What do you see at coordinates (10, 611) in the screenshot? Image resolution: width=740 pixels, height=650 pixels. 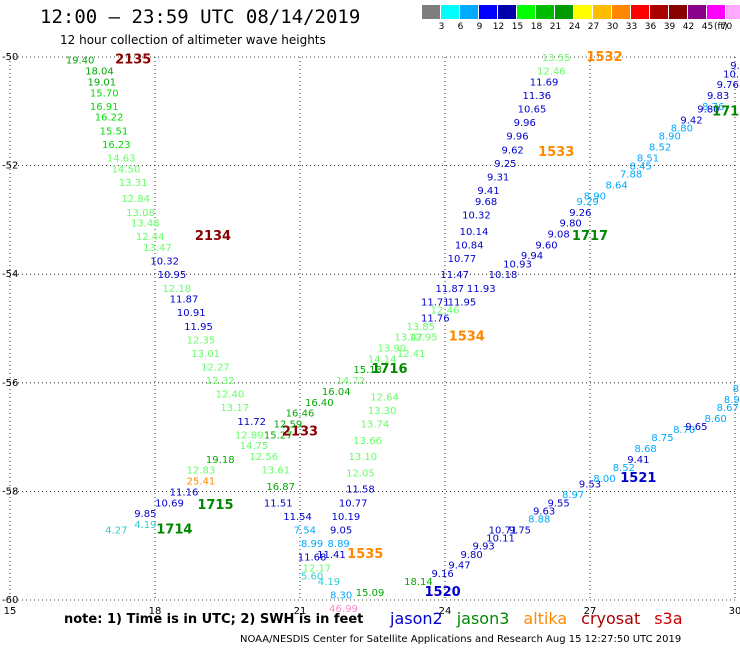 I see `x-tick-label: 15` at bounding box center [10, 611].